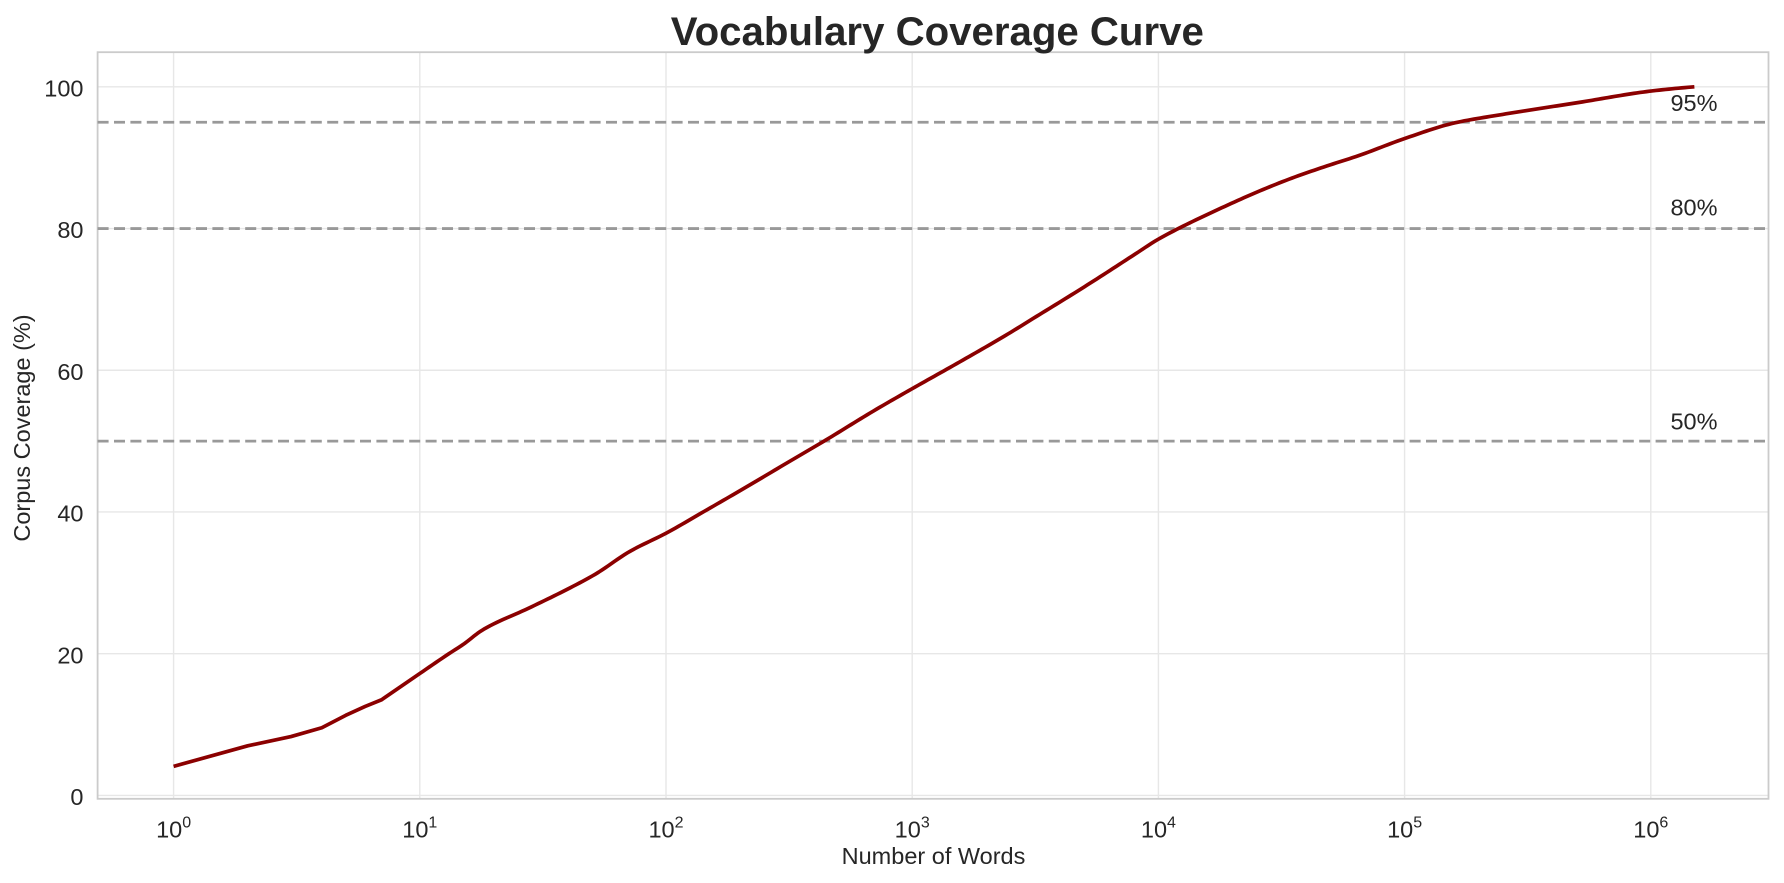 The width and height of the screenshot is (1784, 883). What do you see at coordinates (70, 514) in the screenshot?
I see `svg-text: 40` at bounding box center [70, 514].